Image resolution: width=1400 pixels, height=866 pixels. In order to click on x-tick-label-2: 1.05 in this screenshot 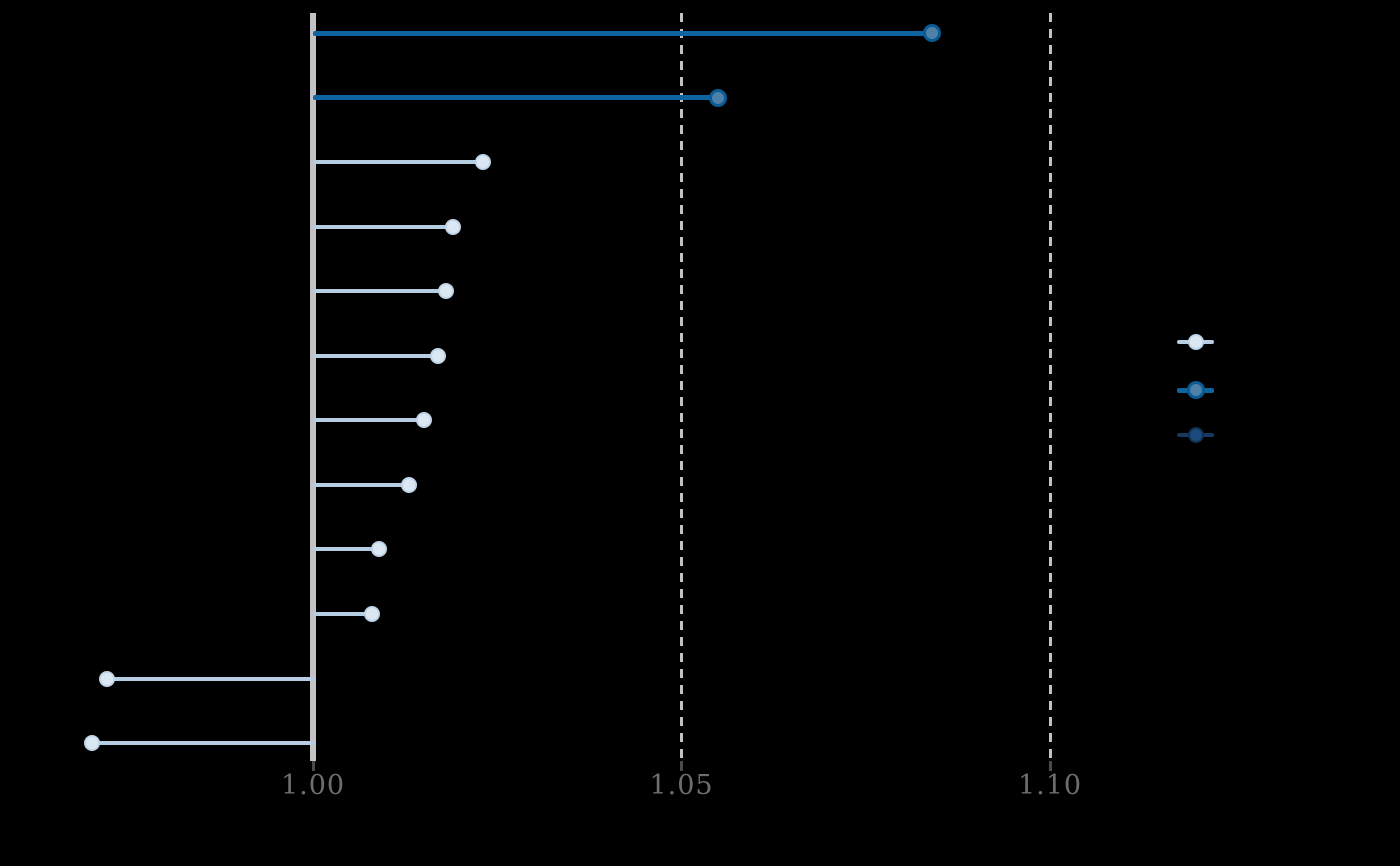, I will do `click(681, 785)`.